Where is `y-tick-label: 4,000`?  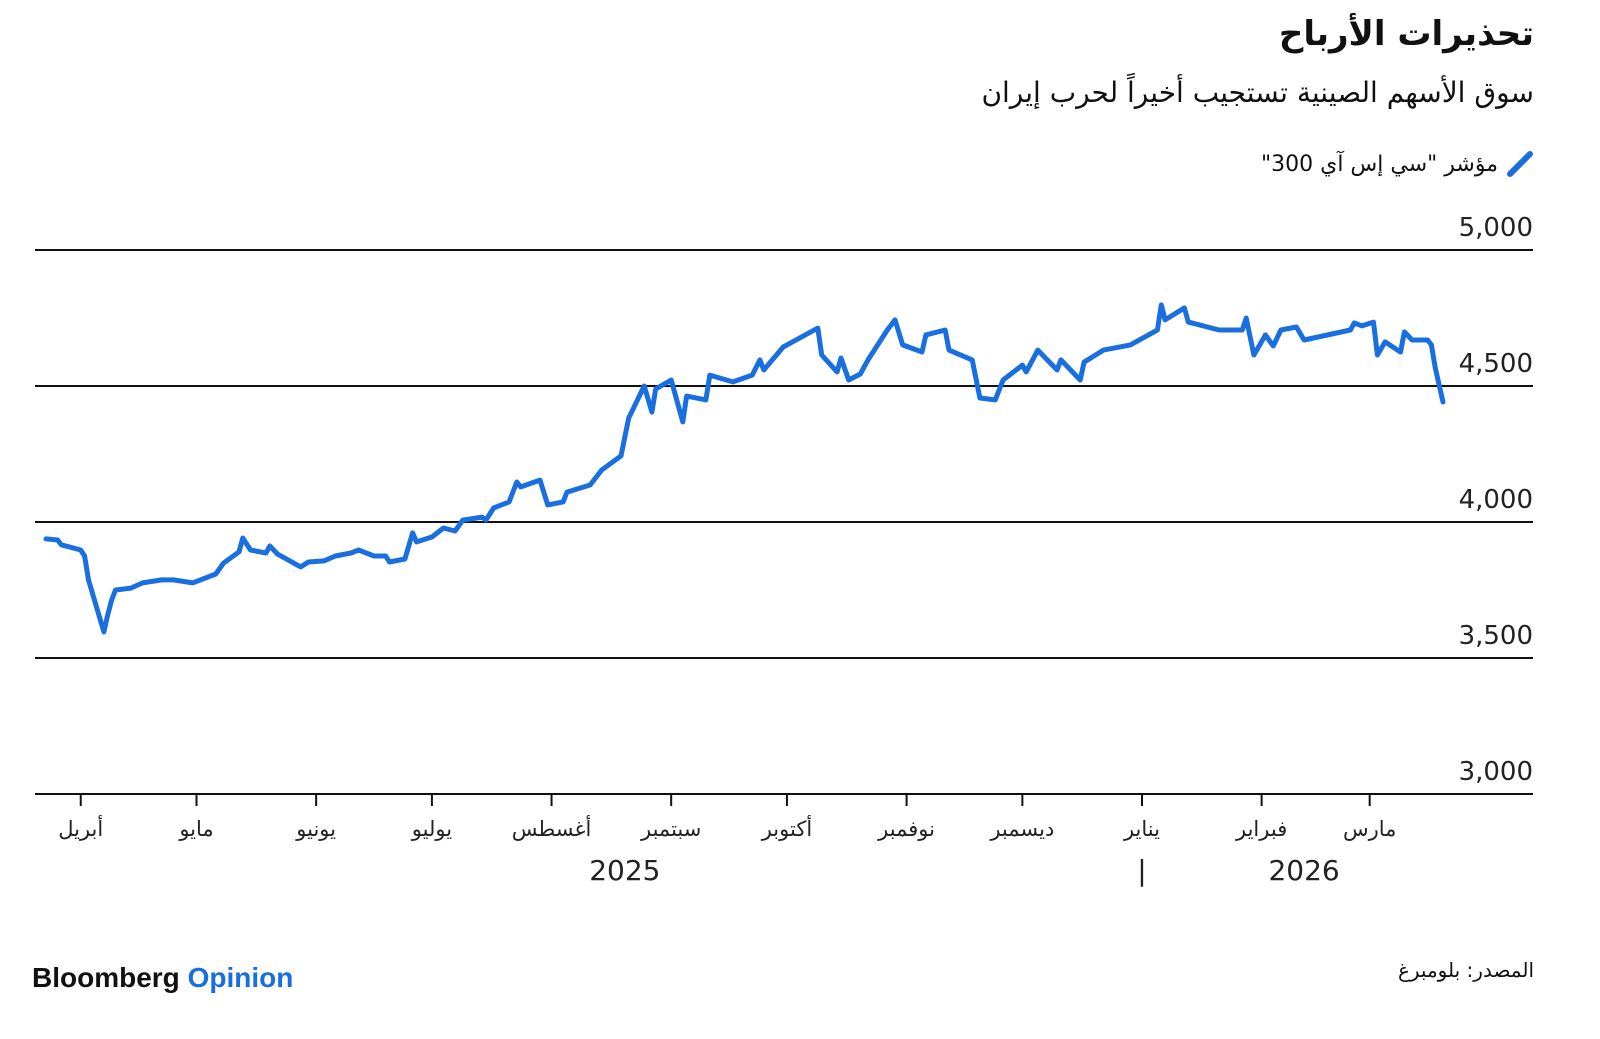 y-tick-label: 4,000 is located at coordinates (1496, 500).